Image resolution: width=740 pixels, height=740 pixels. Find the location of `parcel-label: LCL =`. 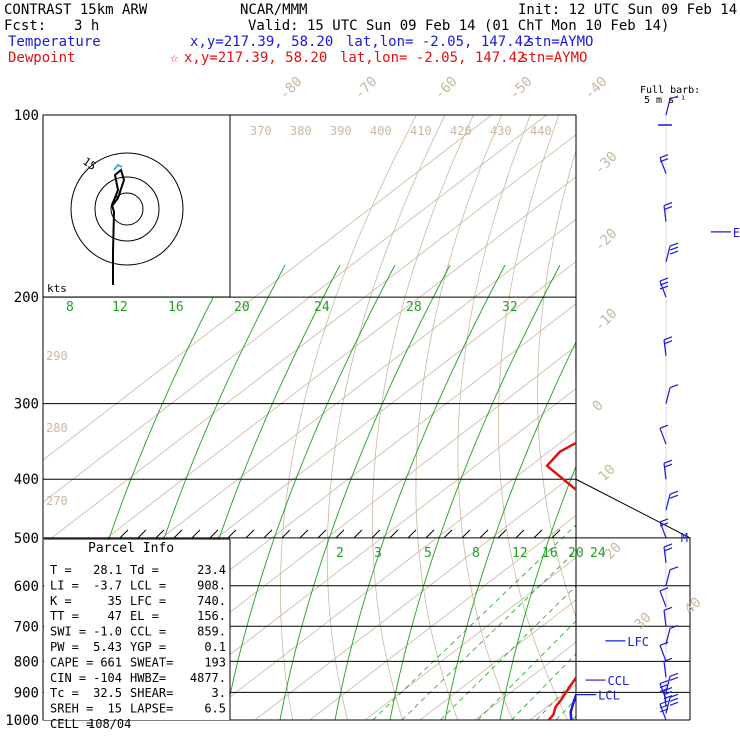

parcel-label: LCL = is located at coordinates (148, 585).